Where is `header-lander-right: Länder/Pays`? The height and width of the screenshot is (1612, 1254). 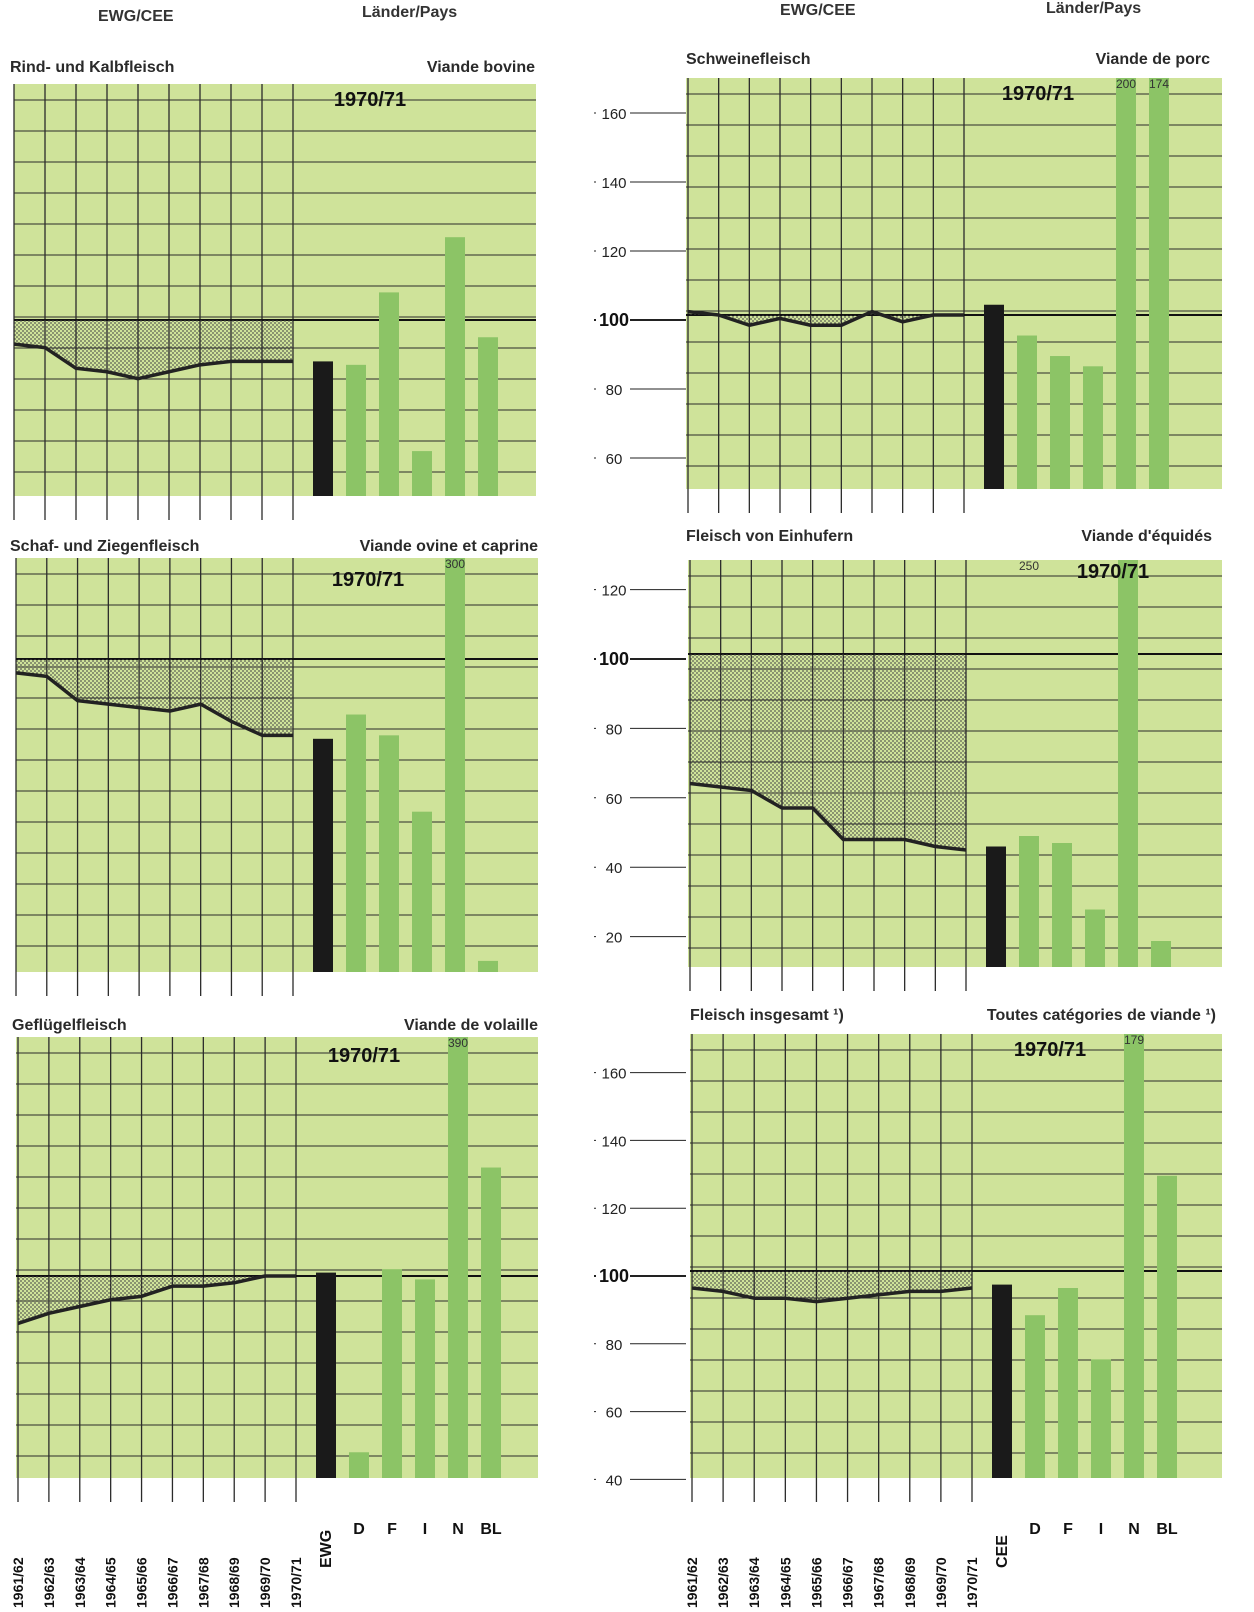
header-lander-right: Länder/Pays is located at coordinates (1094, 8).